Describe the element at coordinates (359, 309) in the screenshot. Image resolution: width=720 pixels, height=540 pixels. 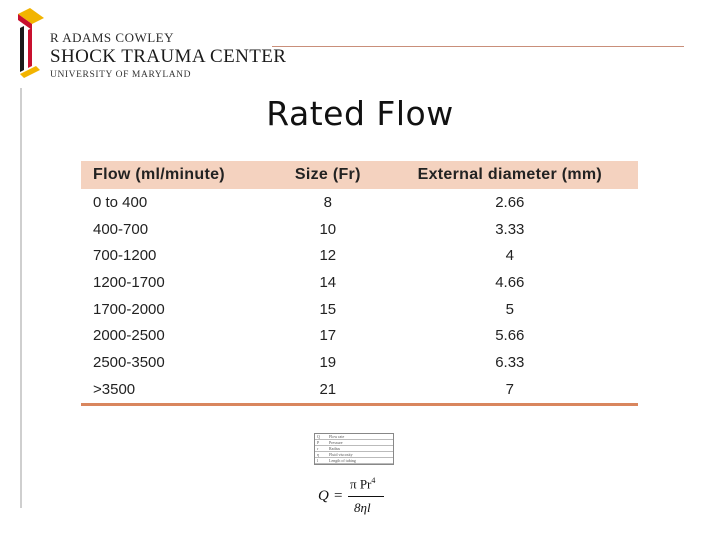
I see `table-row: 1700-2000 15 5` at that location.